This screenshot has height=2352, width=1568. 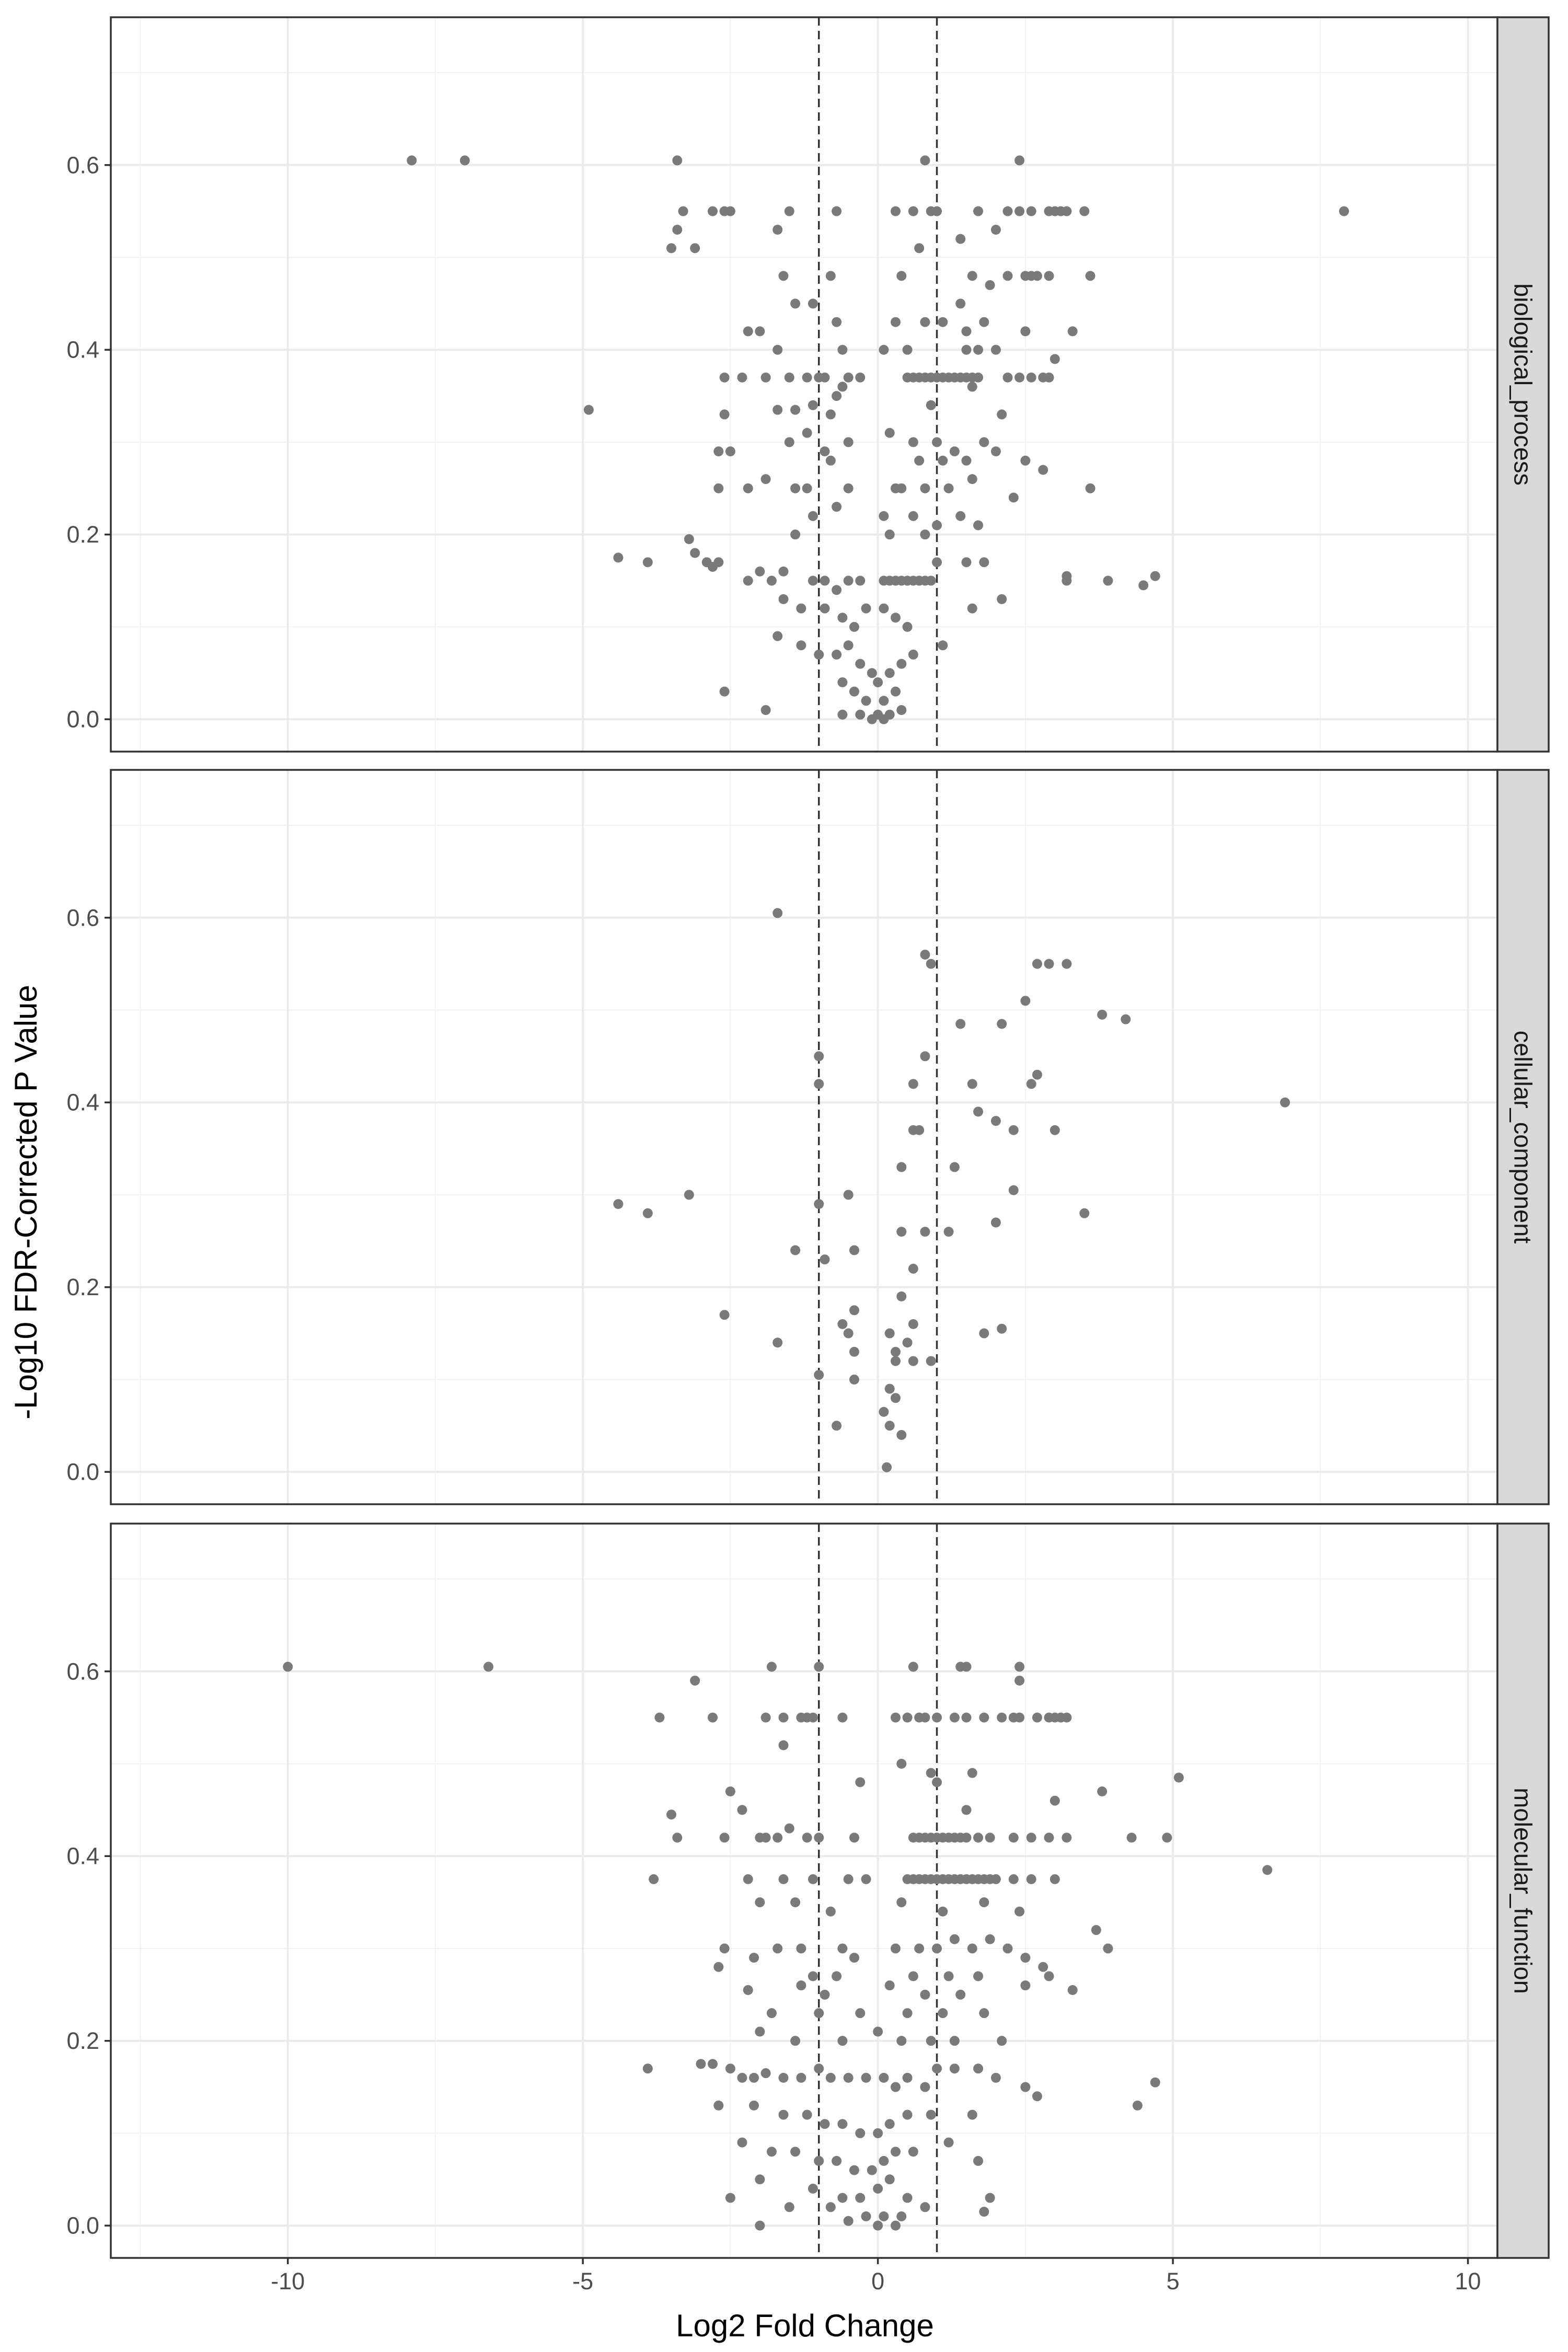 I want to click on facet-strip, so click(x=1523, y=1137).